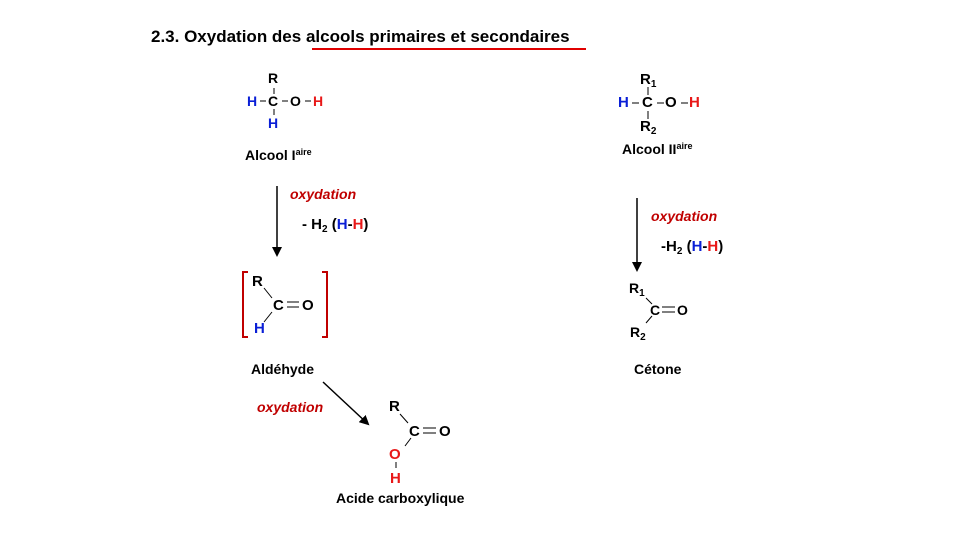 The height and width of the screenshot is (540, 960). I want to click on atom-h-right: H, so click(318, 101).